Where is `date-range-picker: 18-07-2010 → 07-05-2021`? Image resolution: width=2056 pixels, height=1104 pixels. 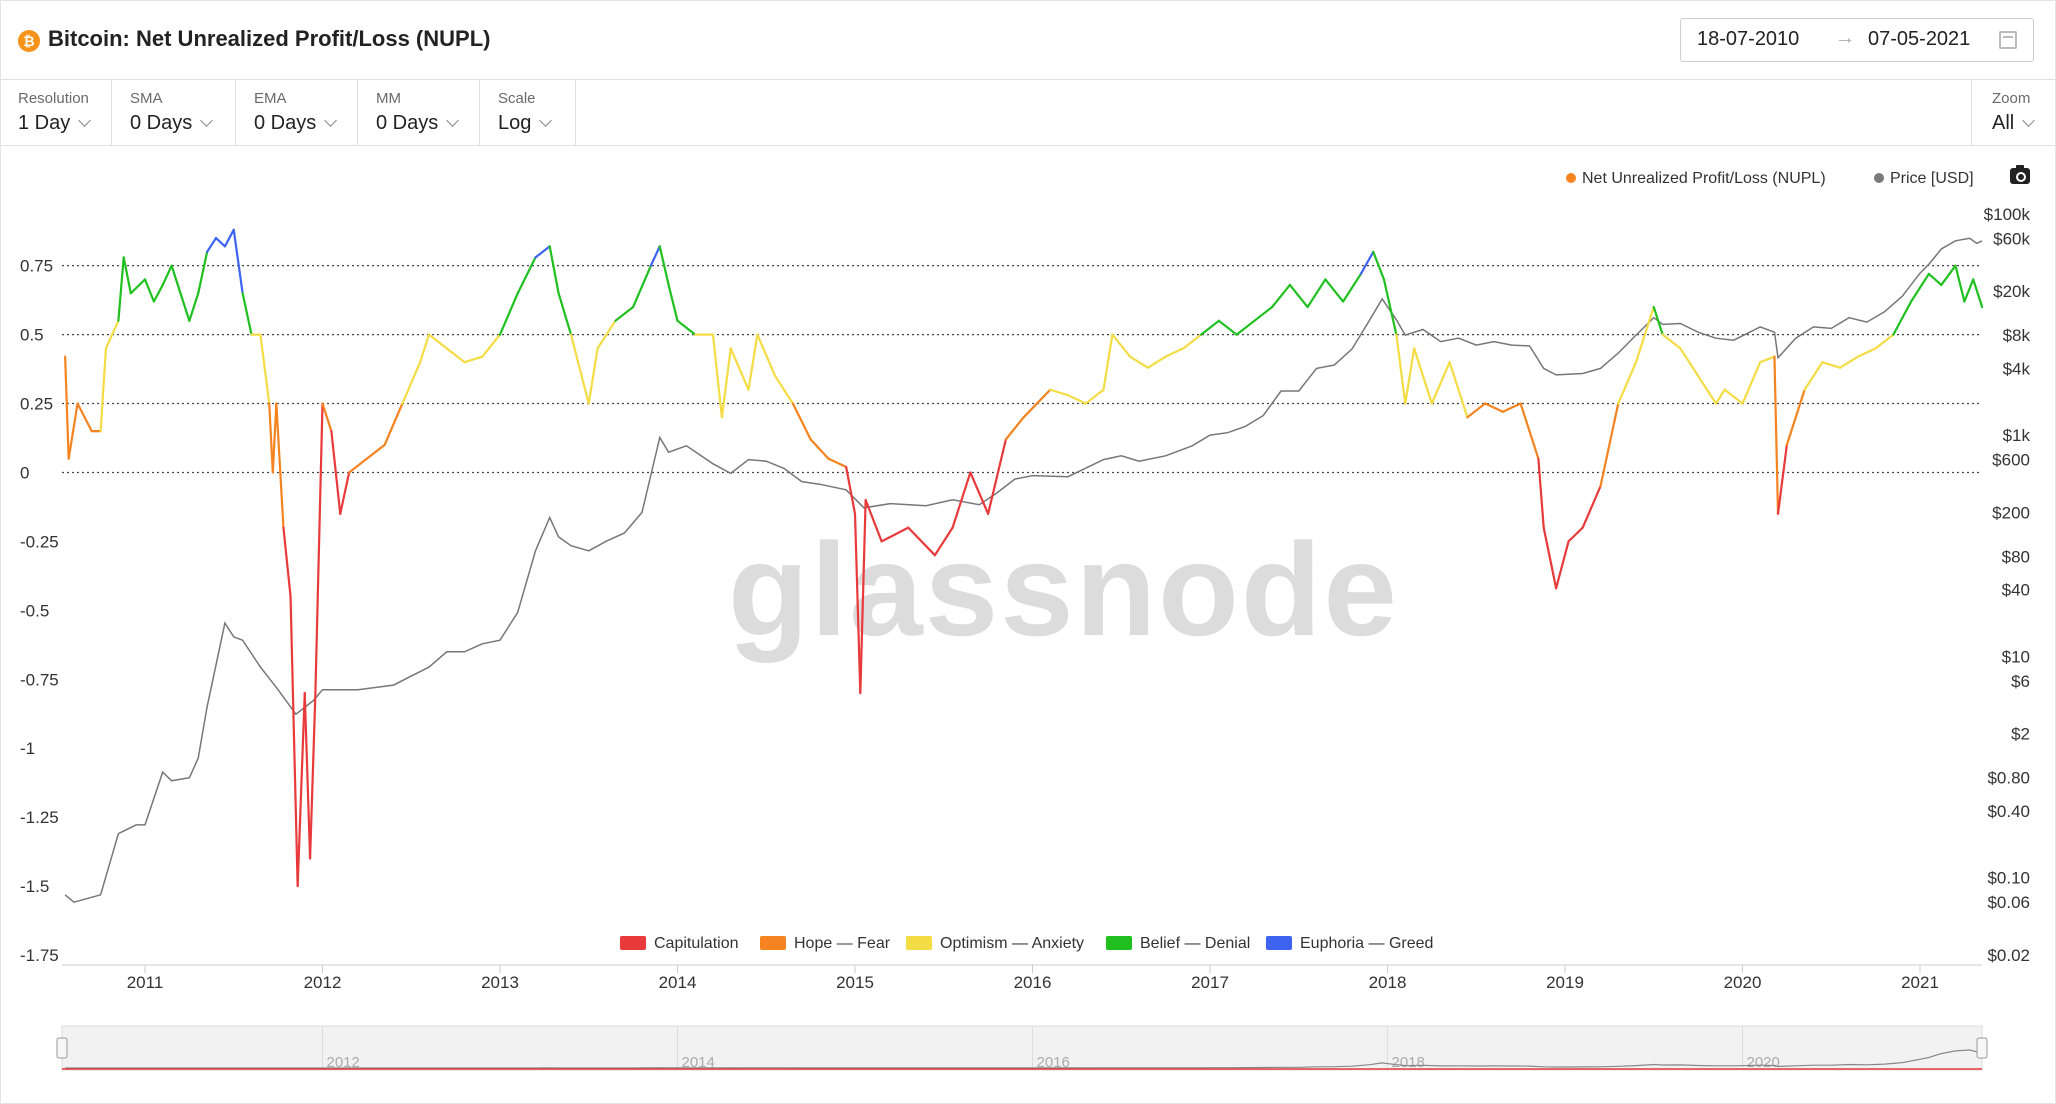
date-range-picker: 18-07-2010 → 07-05-2021 is located at coordinates (1857, 40).